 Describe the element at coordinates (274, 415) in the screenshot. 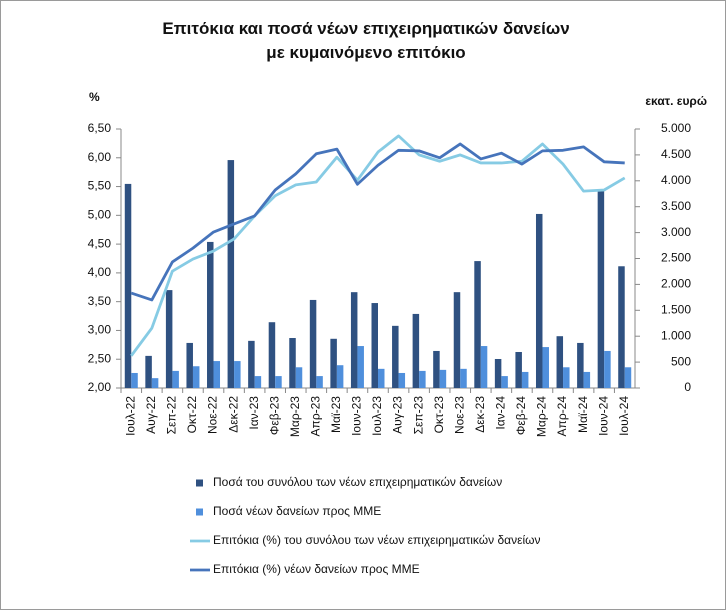

I see `x-tick-label: Φεβ-23` at that location.